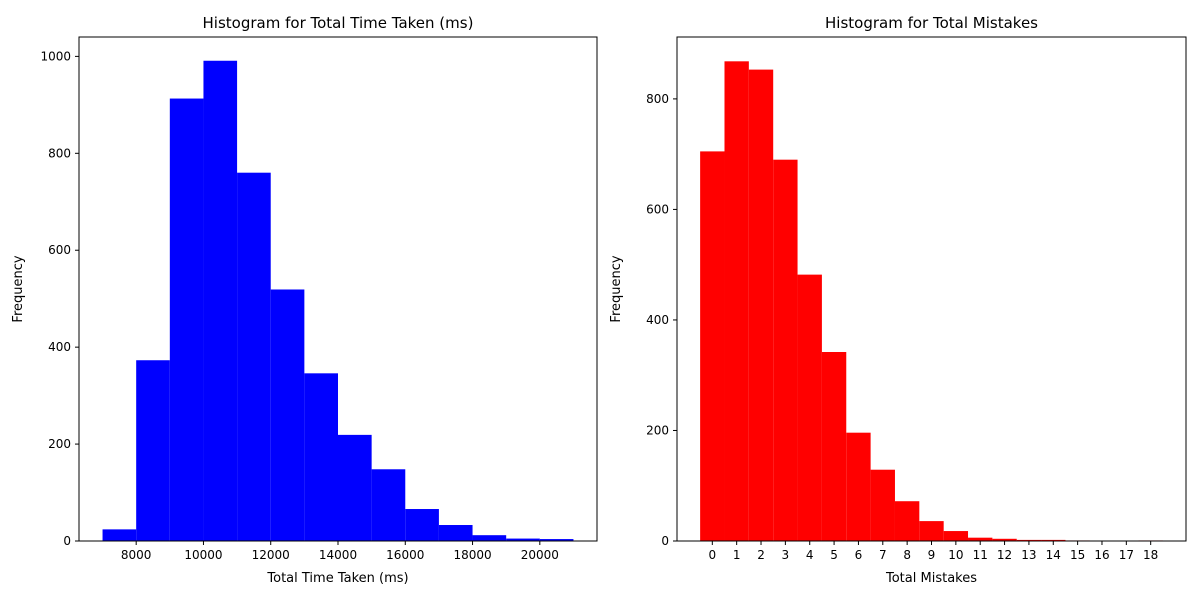  I want to click on x-tick-label: 4, so click(810, 555).